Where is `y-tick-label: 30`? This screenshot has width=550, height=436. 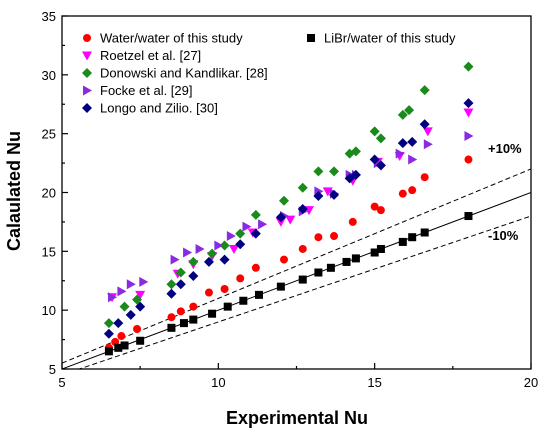
y-tick-label: 30 is located at coordinates (49, 75).